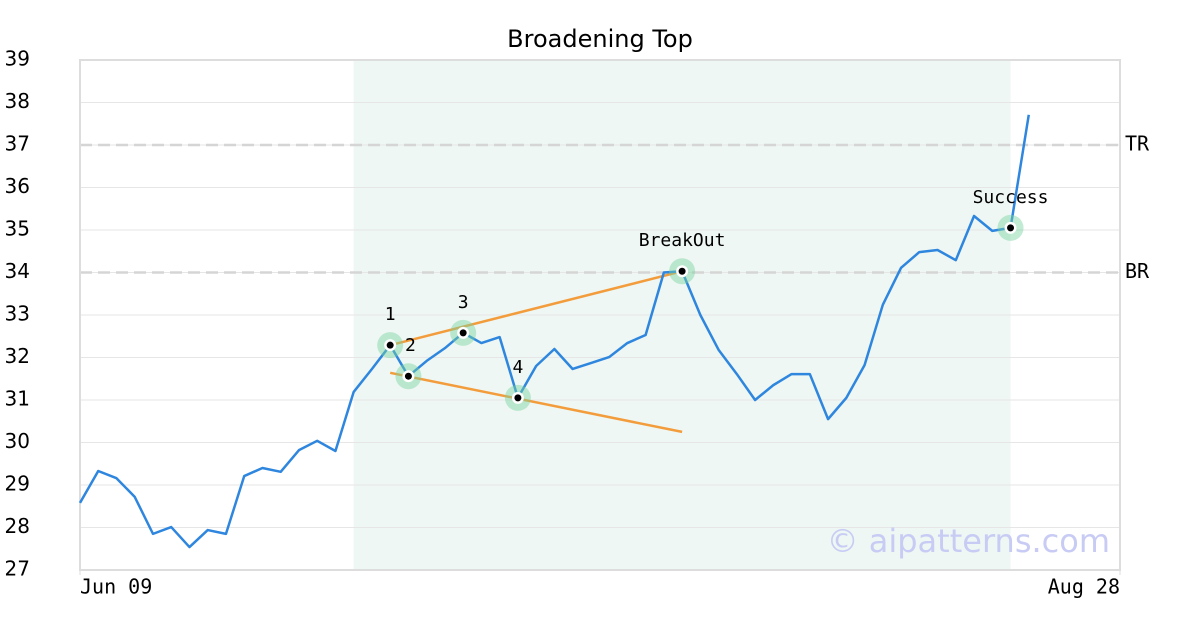 The height and width of the screenshot is (630, 1200). I want to click on y-tick-label: 30, so click(17, 441).